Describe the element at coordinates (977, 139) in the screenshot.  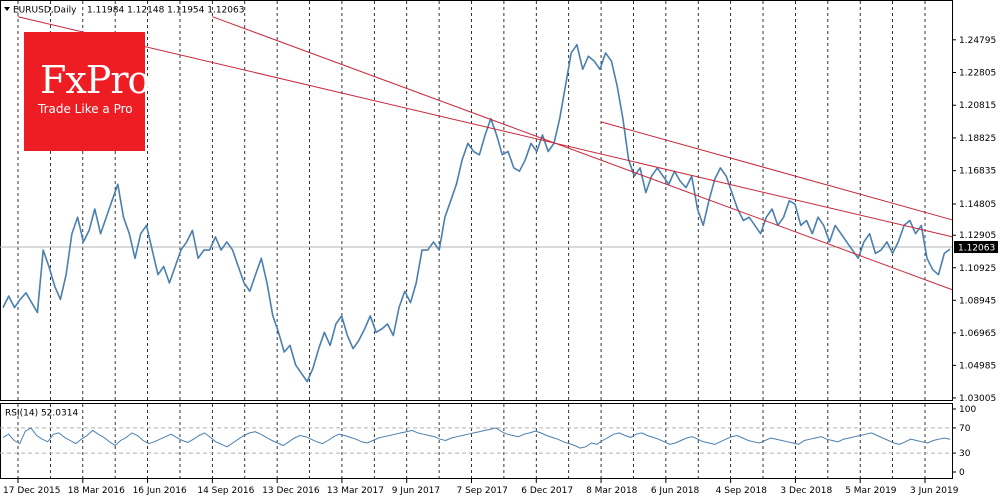
I see `y-tick-label: 1.18825` at that location.